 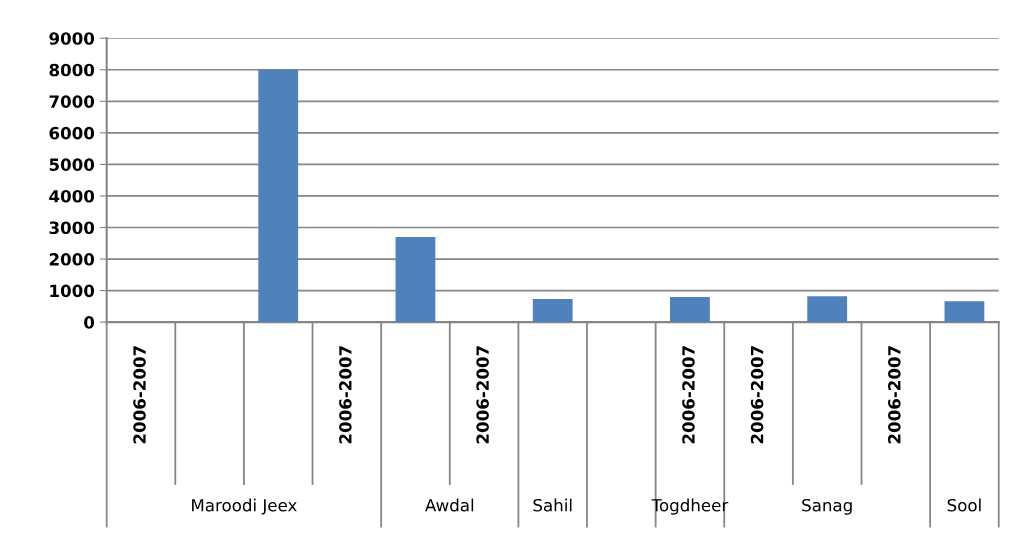 What do you see at coordinates (72, 38) in the screenshot?
I see `y-tick-label: 9000` at bounding box center [72, 38].